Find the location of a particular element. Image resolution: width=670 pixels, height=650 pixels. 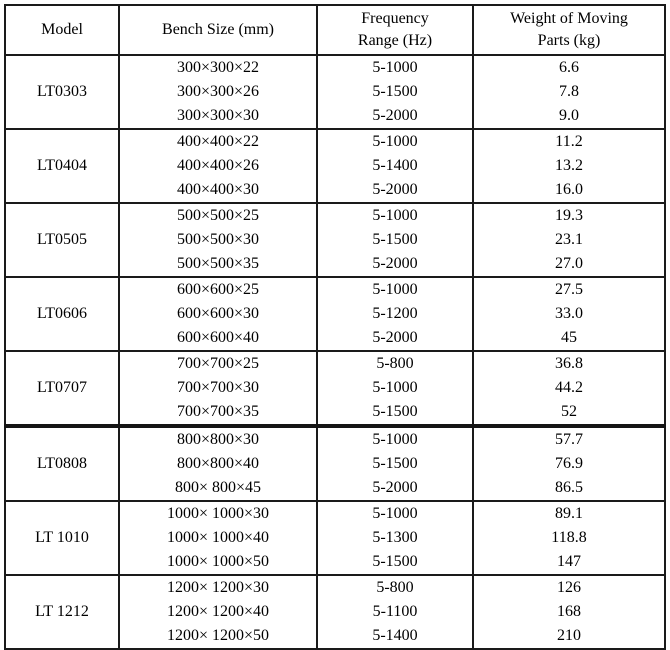

bench-size-cell: 300×300×22 is located at coordinates (218, 67).